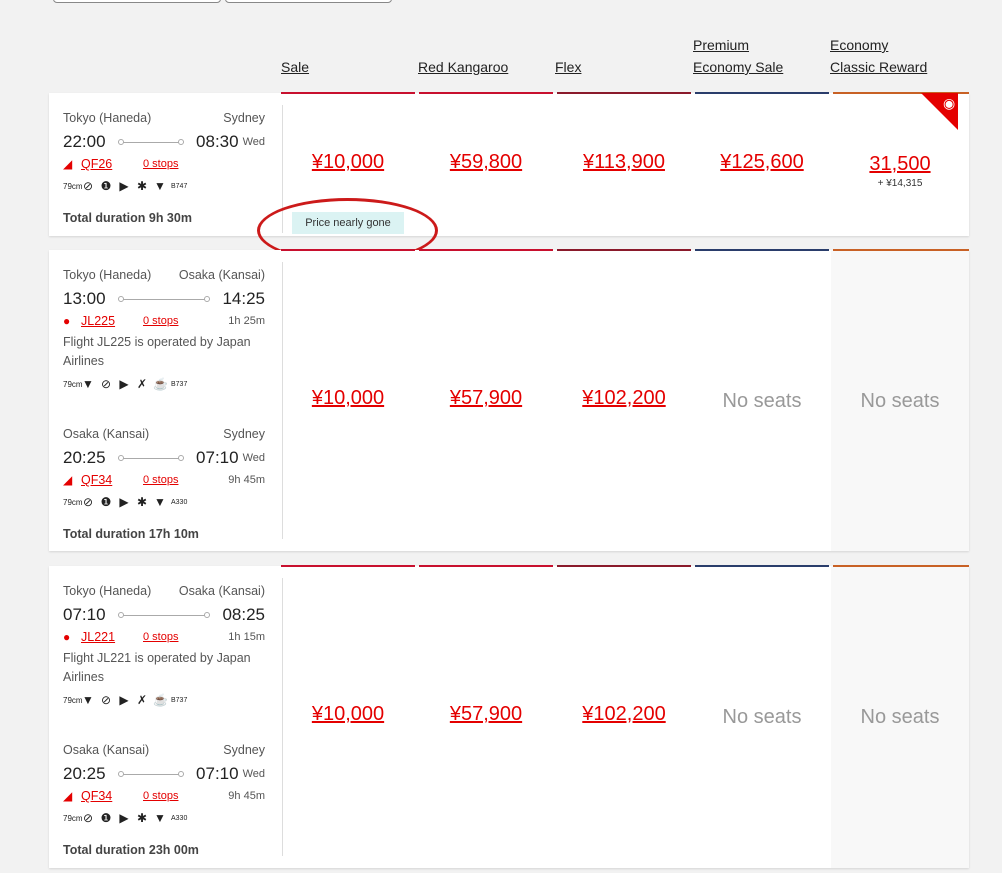 The width and height of the screenshot is (1002, 873). Describe the element at coordinates (900, 401) in the screenshot. I see `no-seats-reward: No seats` at that location.